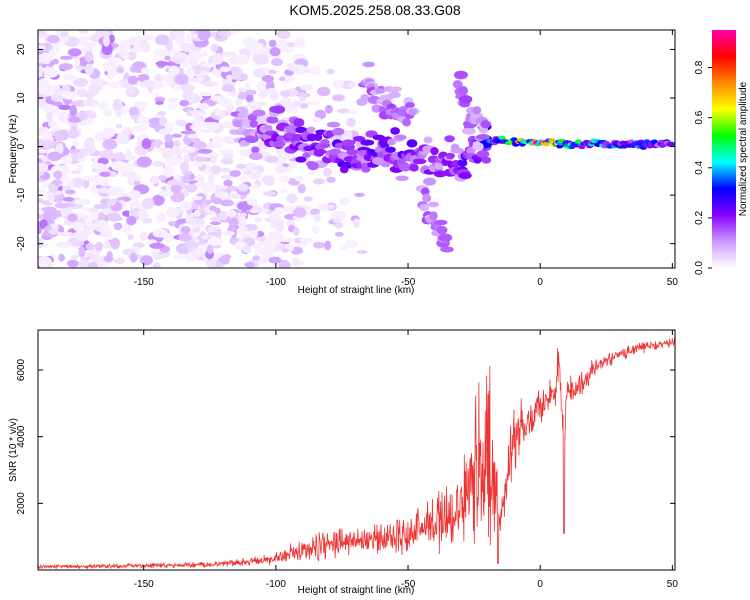 This screenshot has height=600, width=750. What do you see at coordinates (276, 584) in the screenshot?
I see `snr-x-tick-label-1: -100` at bounding box center [276, 584].